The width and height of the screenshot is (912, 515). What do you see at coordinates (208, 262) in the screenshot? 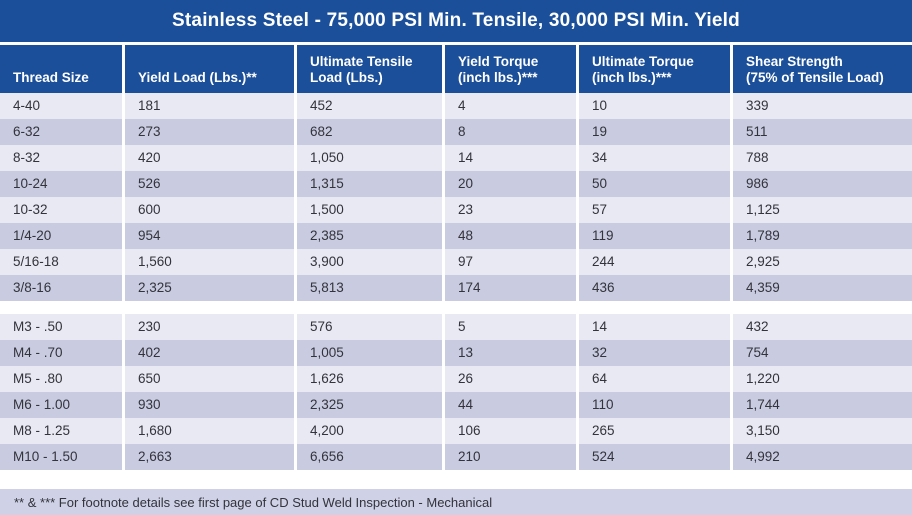
I see `table-cell: 1,560` at bounding box center [208, 262].